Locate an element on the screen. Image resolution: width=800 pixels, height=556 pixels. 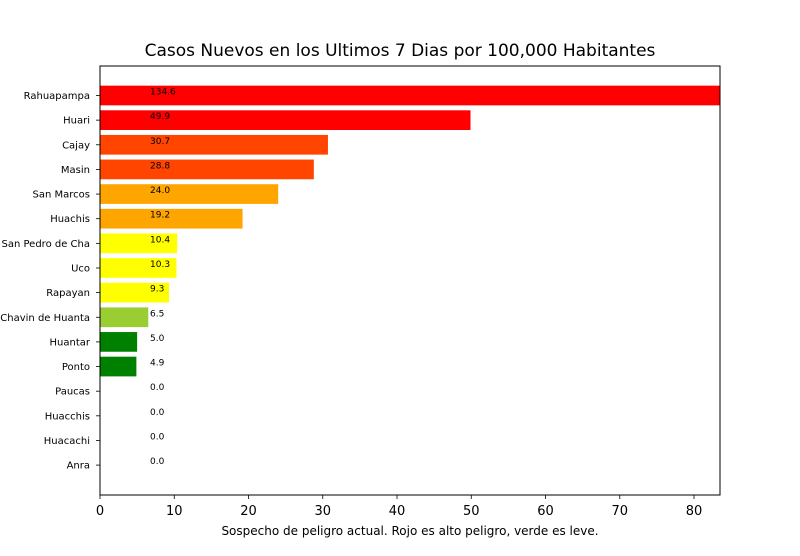
data-label: 5.0 is located at coordinates (157, 339).